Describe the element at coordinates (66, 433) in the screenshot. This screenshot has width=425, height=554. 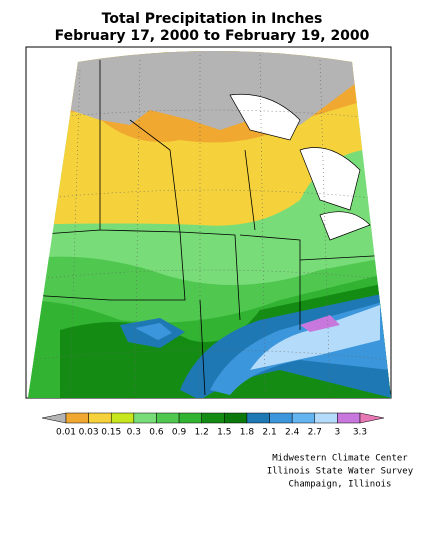
I see `legend-label: 0.01` at that location.